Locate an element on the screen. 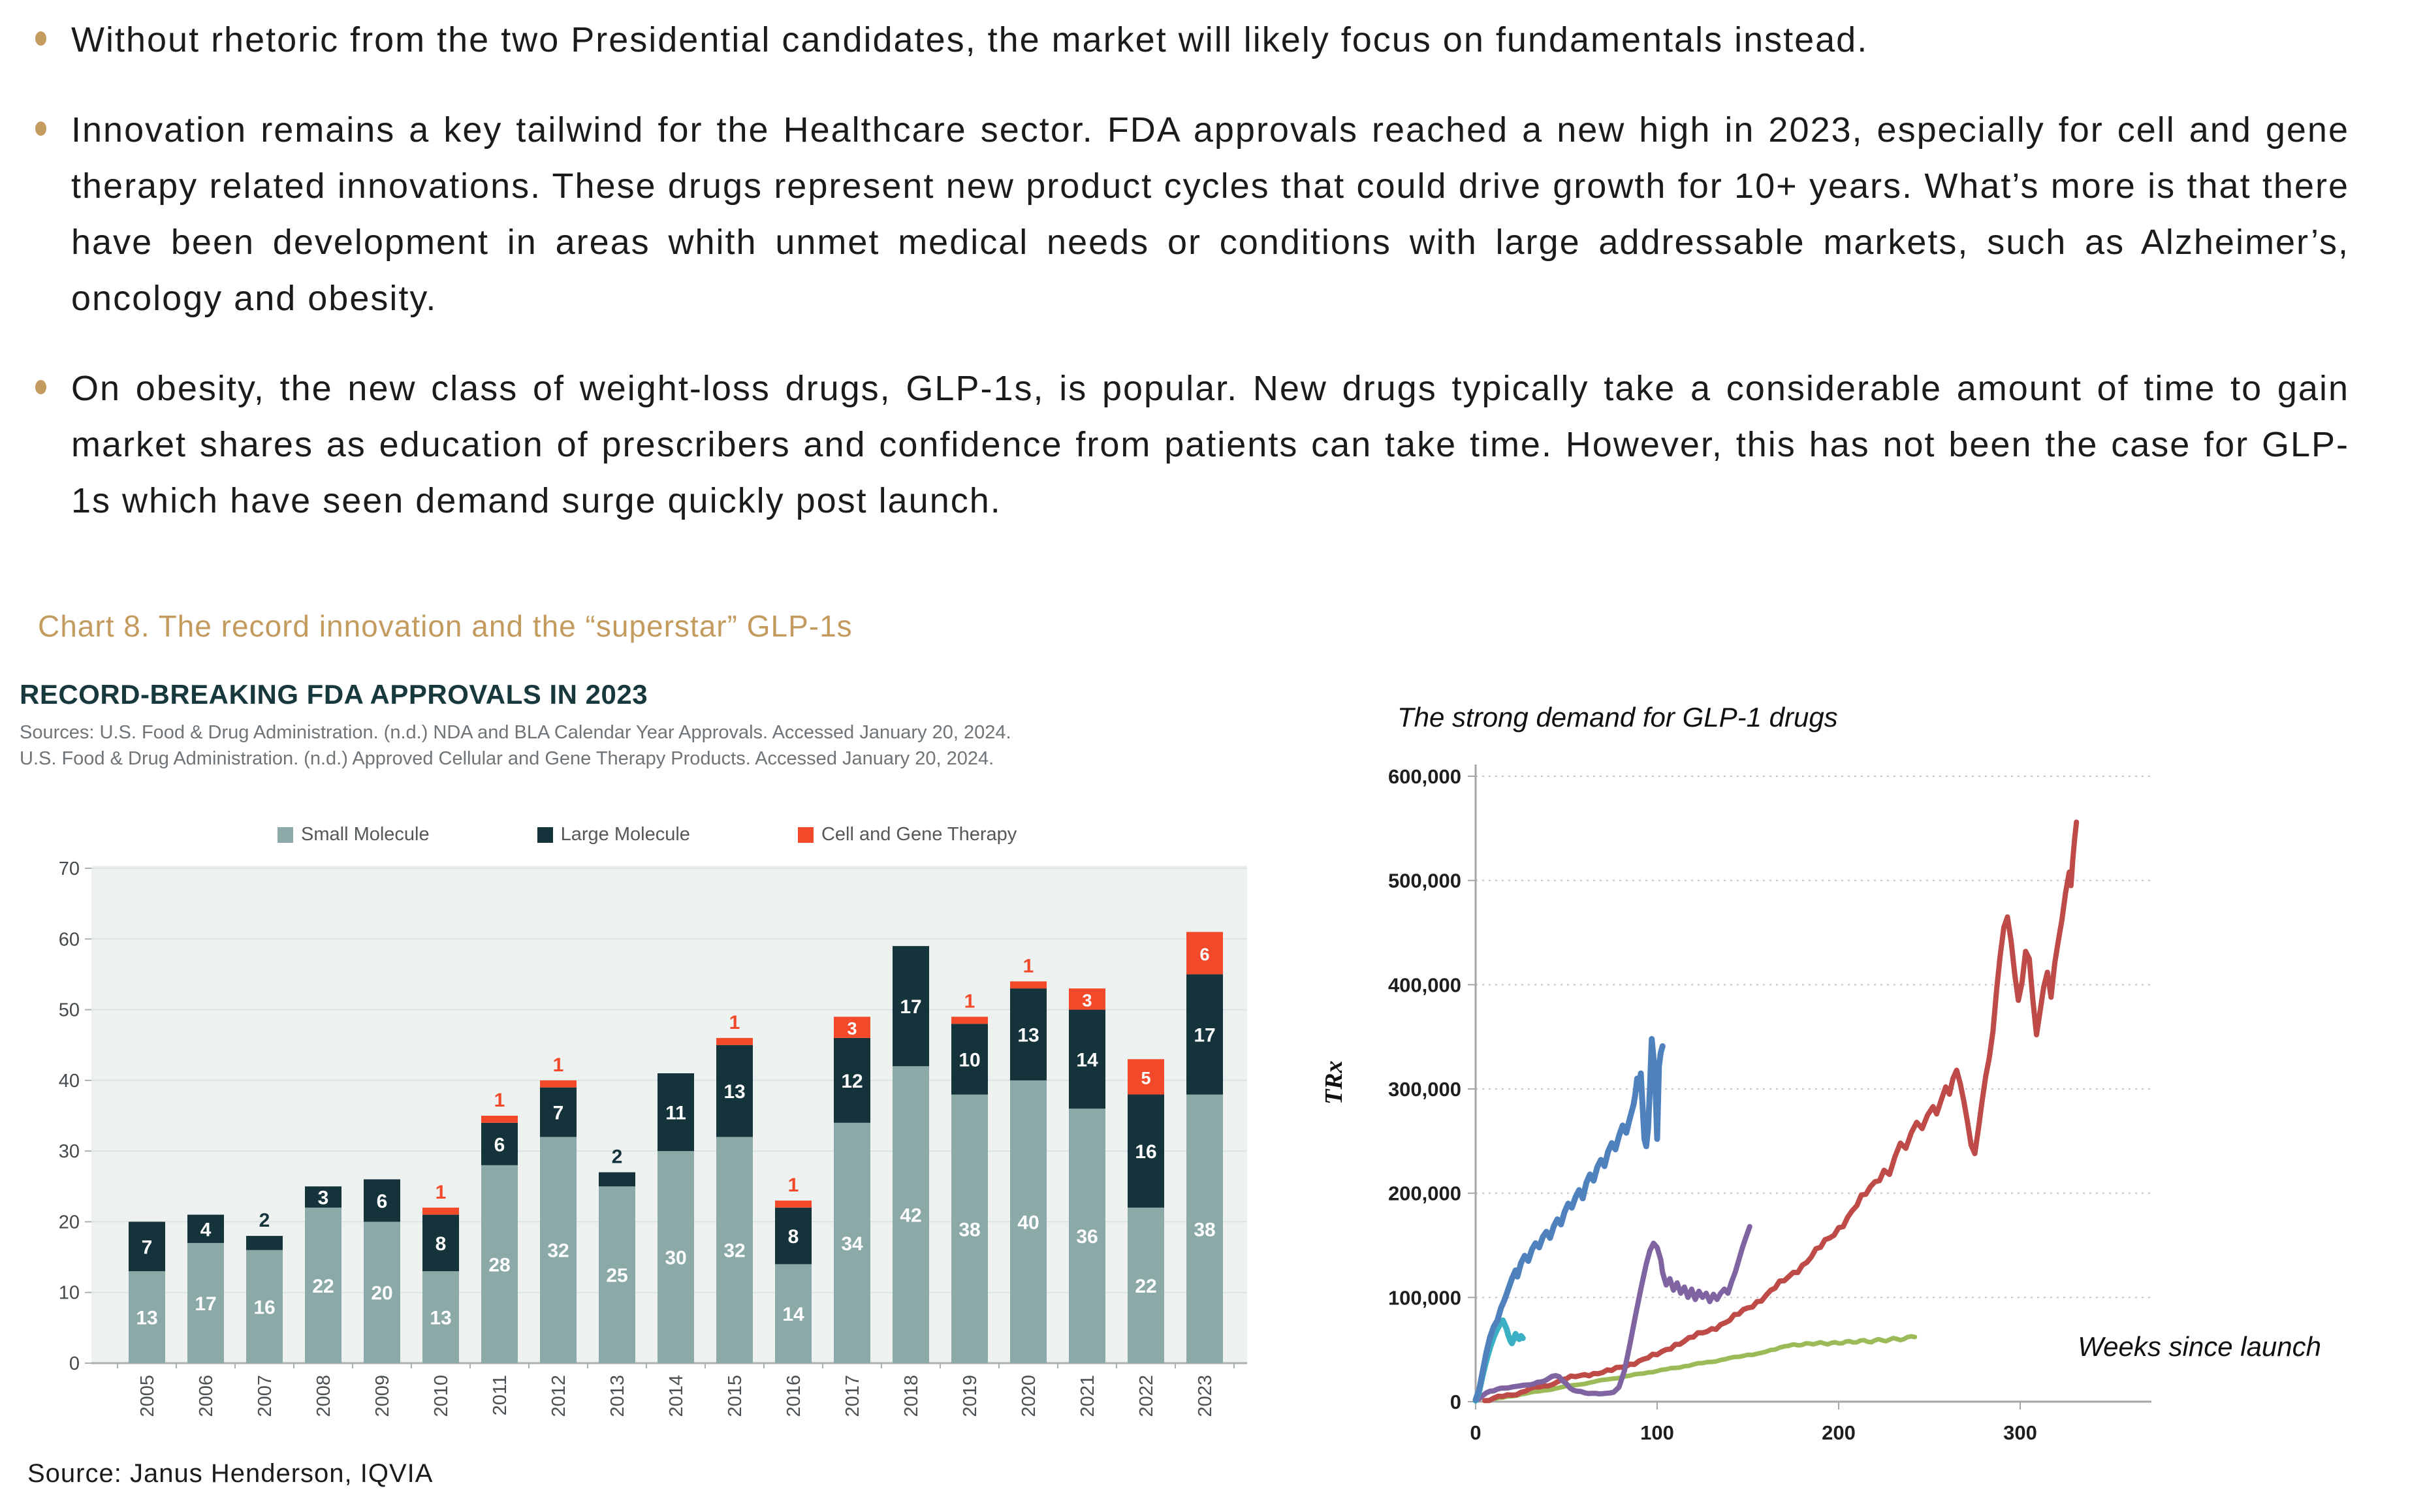  svg-text: 5 is located at coordinates (1145, 1078).